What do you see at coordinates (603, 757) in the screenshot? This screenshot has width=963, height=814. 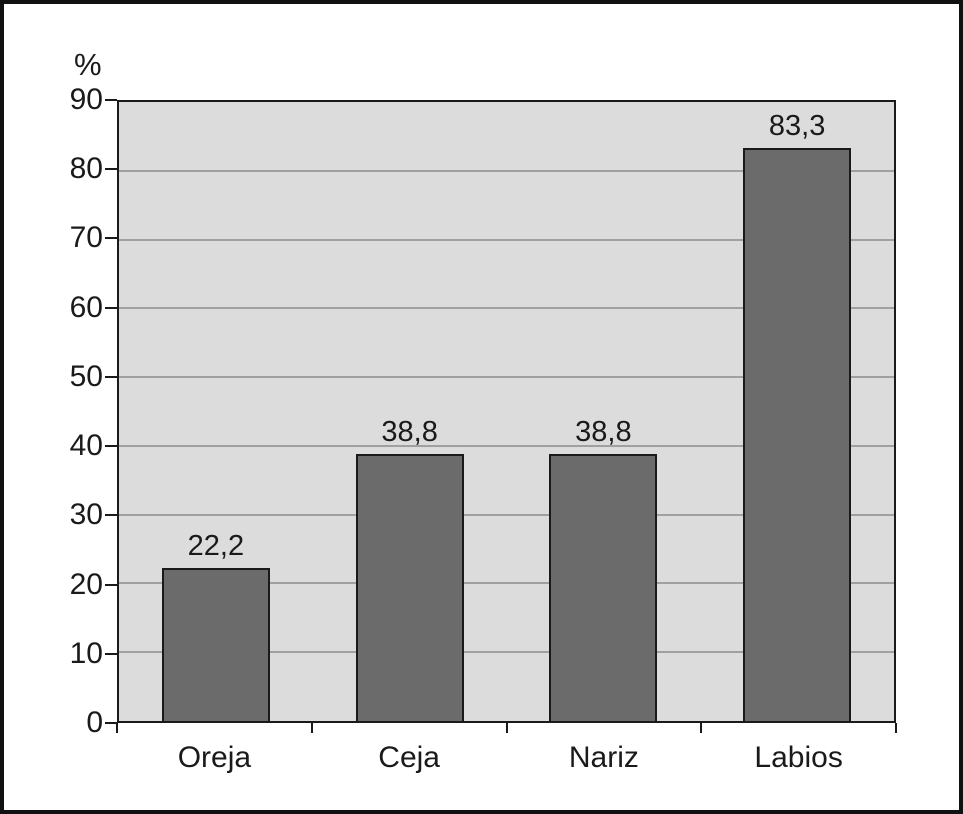 I see `category-label-nariz: Nariz` at bounding box center [603, 757].